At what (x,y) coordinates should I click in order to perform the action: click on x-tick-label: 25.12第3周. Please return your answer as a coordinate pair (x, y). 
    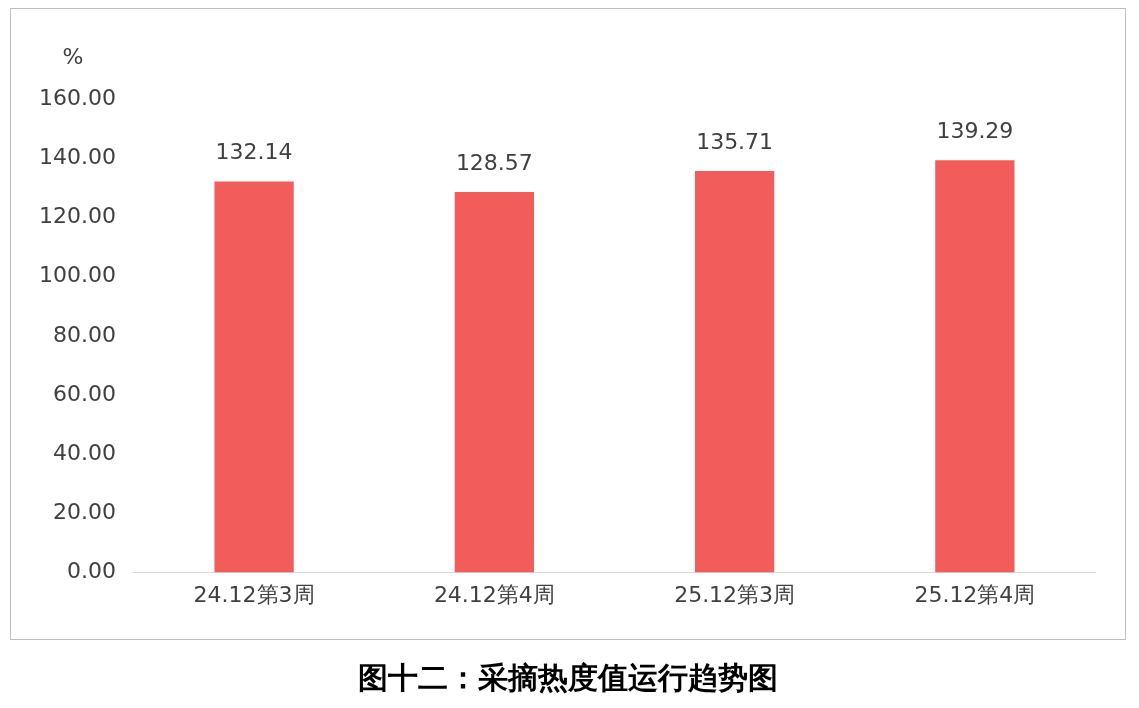
    Looking at the image, I should click on (735, 594).